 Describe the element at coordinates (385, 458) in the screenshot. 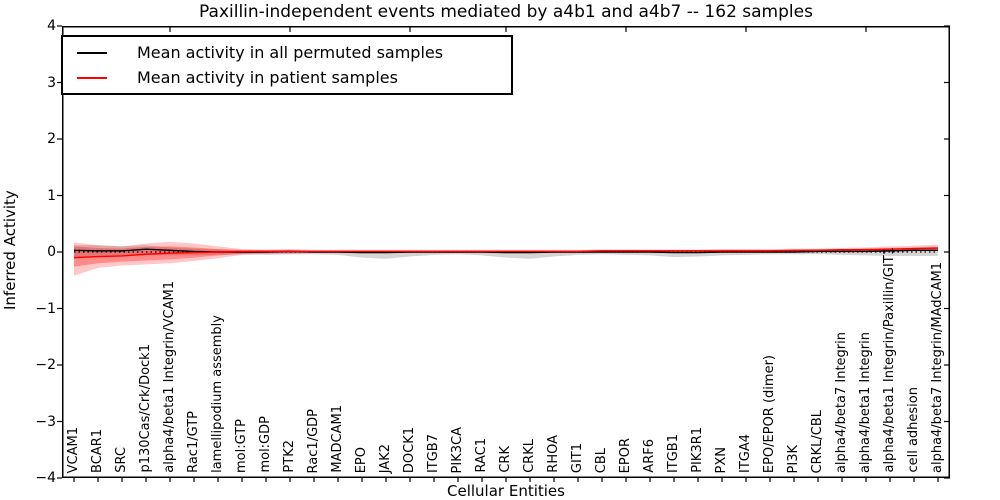

I see `x-tick-label: JAK2` at that location.